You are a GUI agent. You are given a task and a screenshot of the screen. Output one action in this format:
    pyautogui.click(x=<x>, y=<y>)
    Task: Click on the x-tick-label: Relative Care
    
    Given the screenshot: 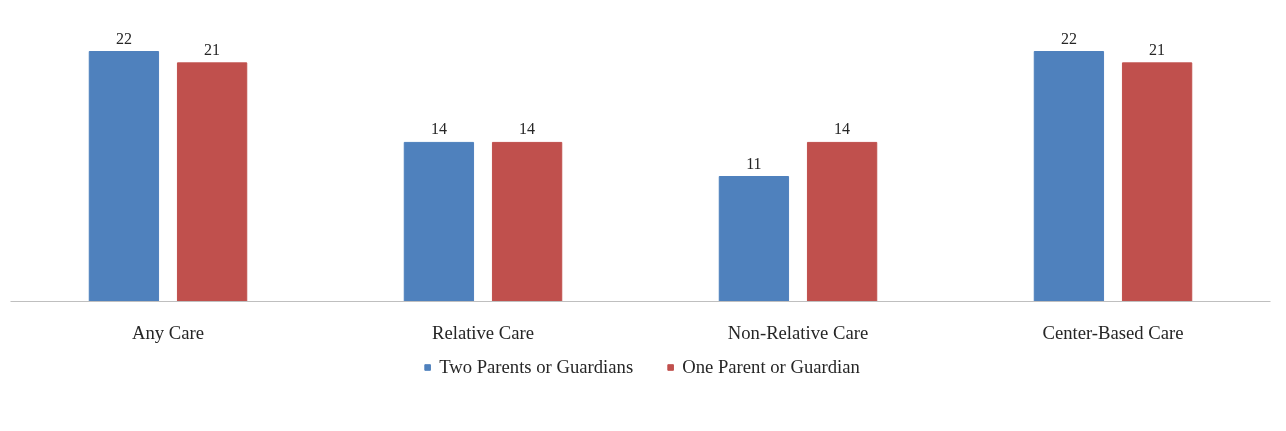 What is the action you would take?
    pyautogui.click(x=483, y=332)
    